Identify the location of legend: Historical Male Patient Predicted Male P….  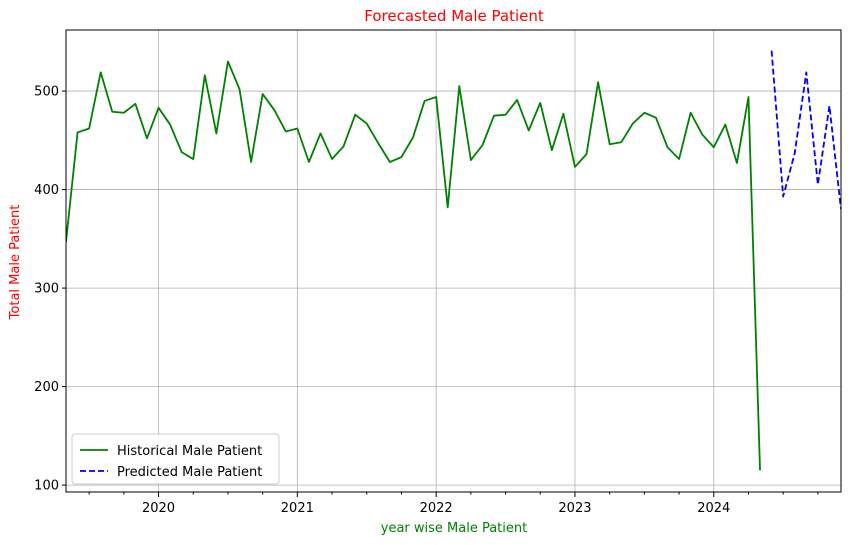
(175, 459).